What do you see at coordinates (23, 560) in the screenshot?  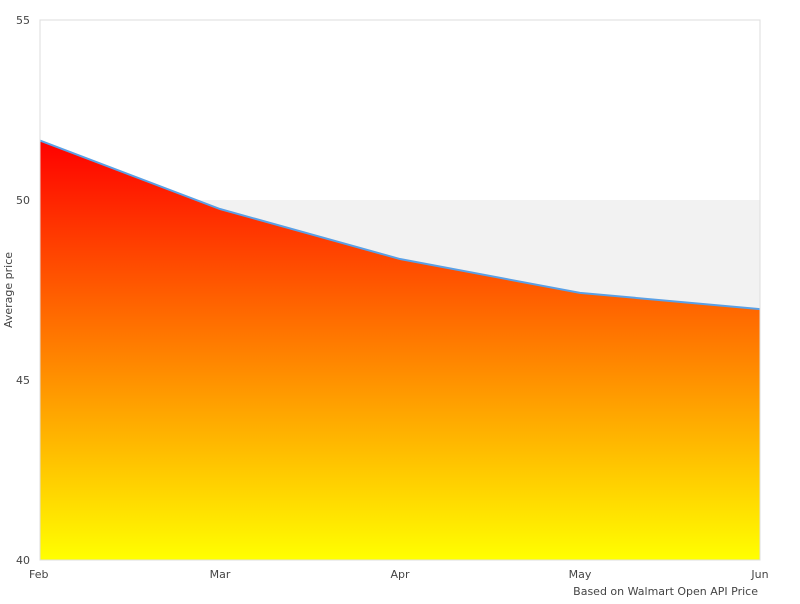 I see `y-tick-label: 40` at bounding box center [23, 560].